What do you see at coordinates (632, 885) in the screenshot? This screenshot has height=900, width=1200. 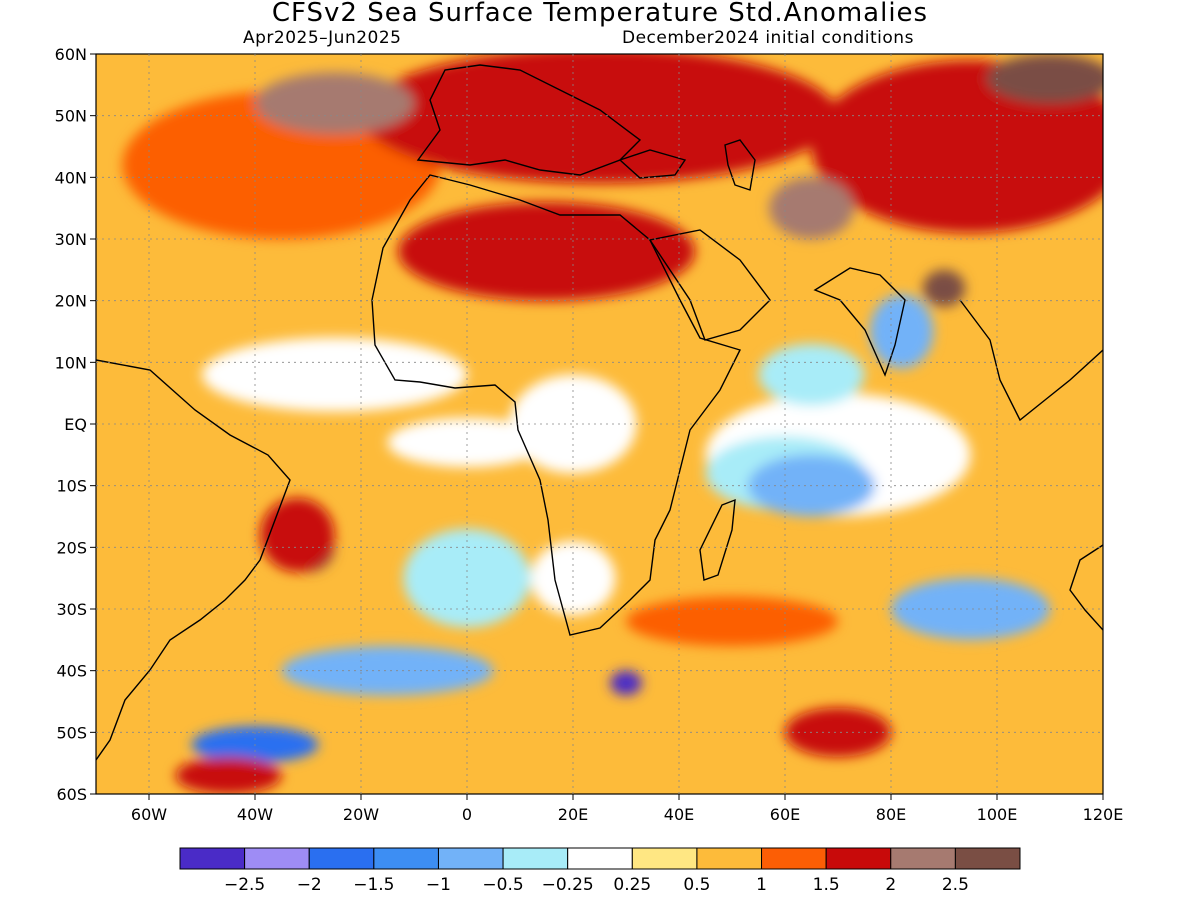 I see `colorbar-label: 0.25` at bounding box center [632, 885].